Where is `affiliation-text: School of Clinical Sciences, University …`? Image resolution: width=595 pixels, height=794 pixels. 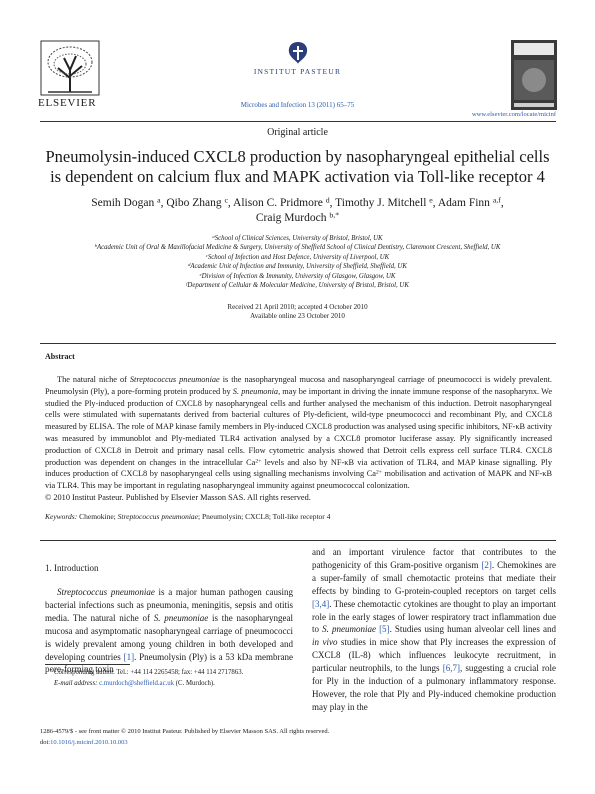 affiliation-text: School of Clinical Sciences, University … is located at coordinates (298, 238).